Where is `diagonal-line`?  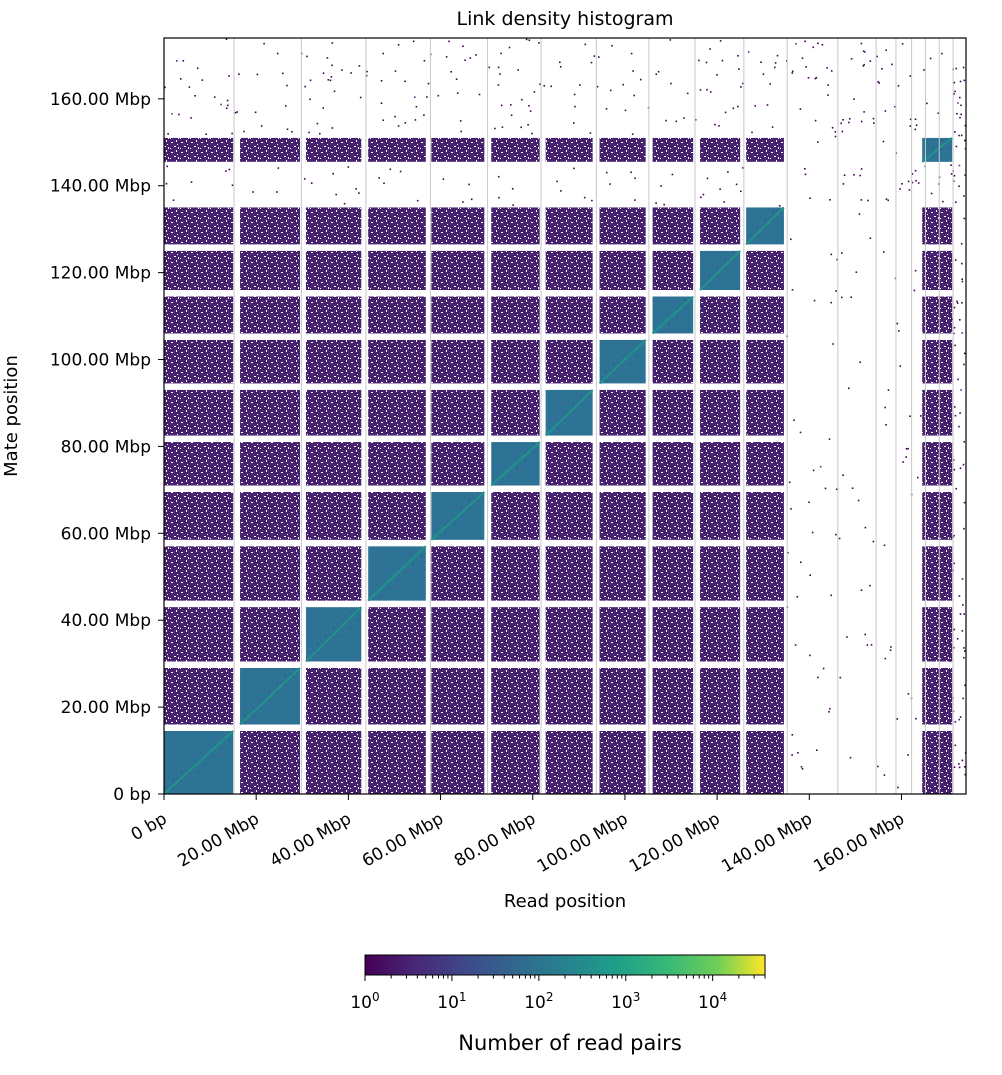 diagonal-line is located at coordinates (334, 634).